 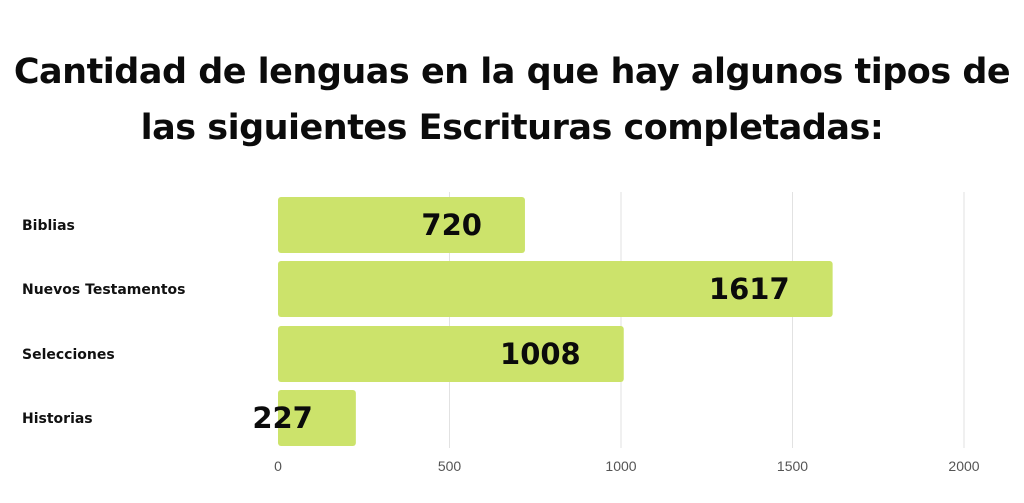 I want to click on category-label-biblias: Biblias, so click(x=48, y=226).